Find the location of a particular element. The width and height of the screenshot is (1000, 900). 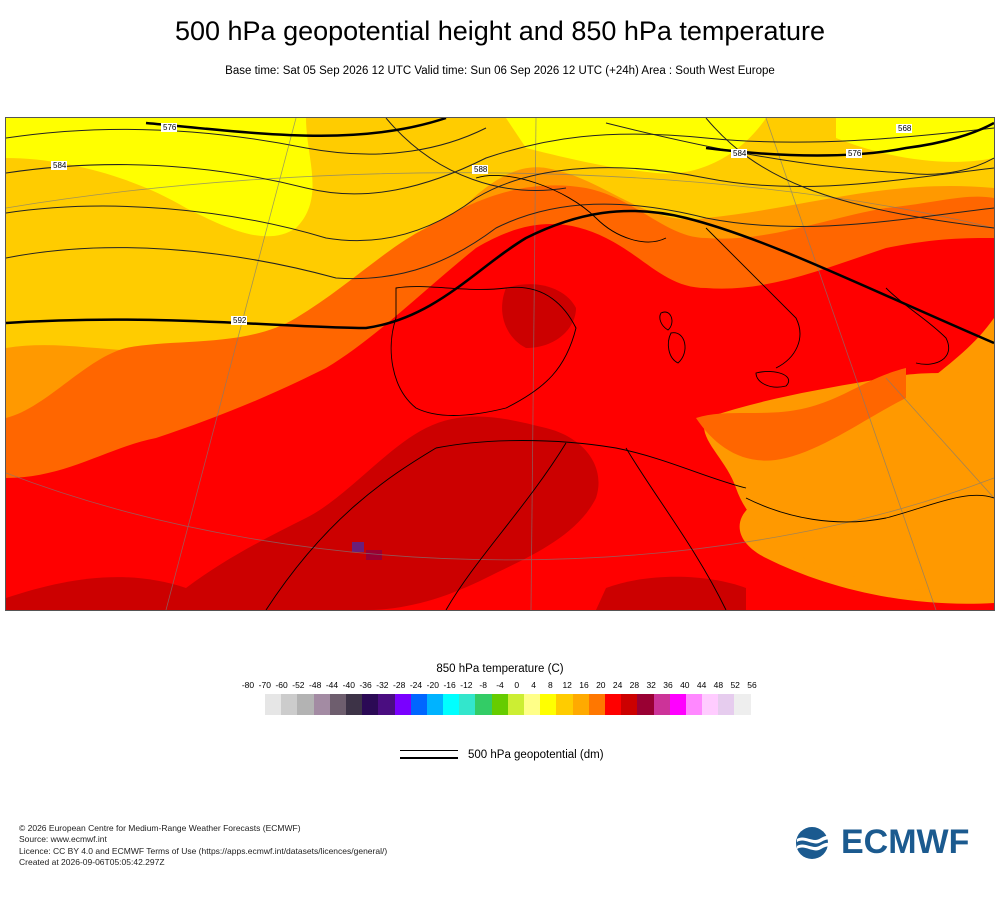

legend-tick-label: -12 is located at coordinates (466, 685).